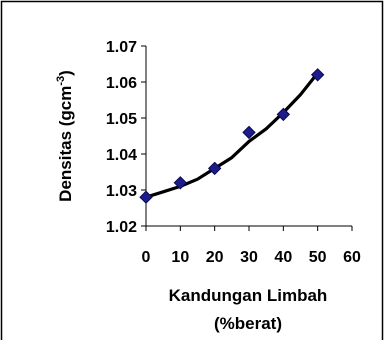  What do you see at coordinates (283, 257) in the screenshot?
I see `x-tick-label: 40` at bounding box center [283, 257].